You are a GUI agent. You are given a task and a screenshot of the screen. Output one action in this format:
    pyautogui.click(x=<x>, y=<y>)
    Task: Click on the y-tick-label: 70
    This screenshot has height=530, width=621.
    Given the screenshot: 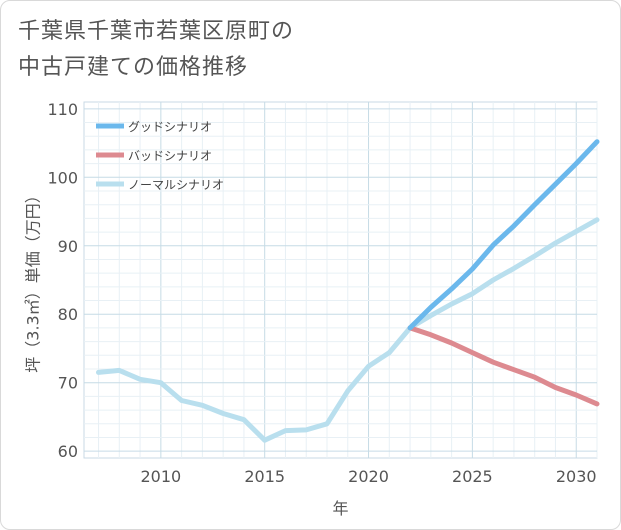 What is the action you would take?
    pyautogui.click(x=68, y=383)
    